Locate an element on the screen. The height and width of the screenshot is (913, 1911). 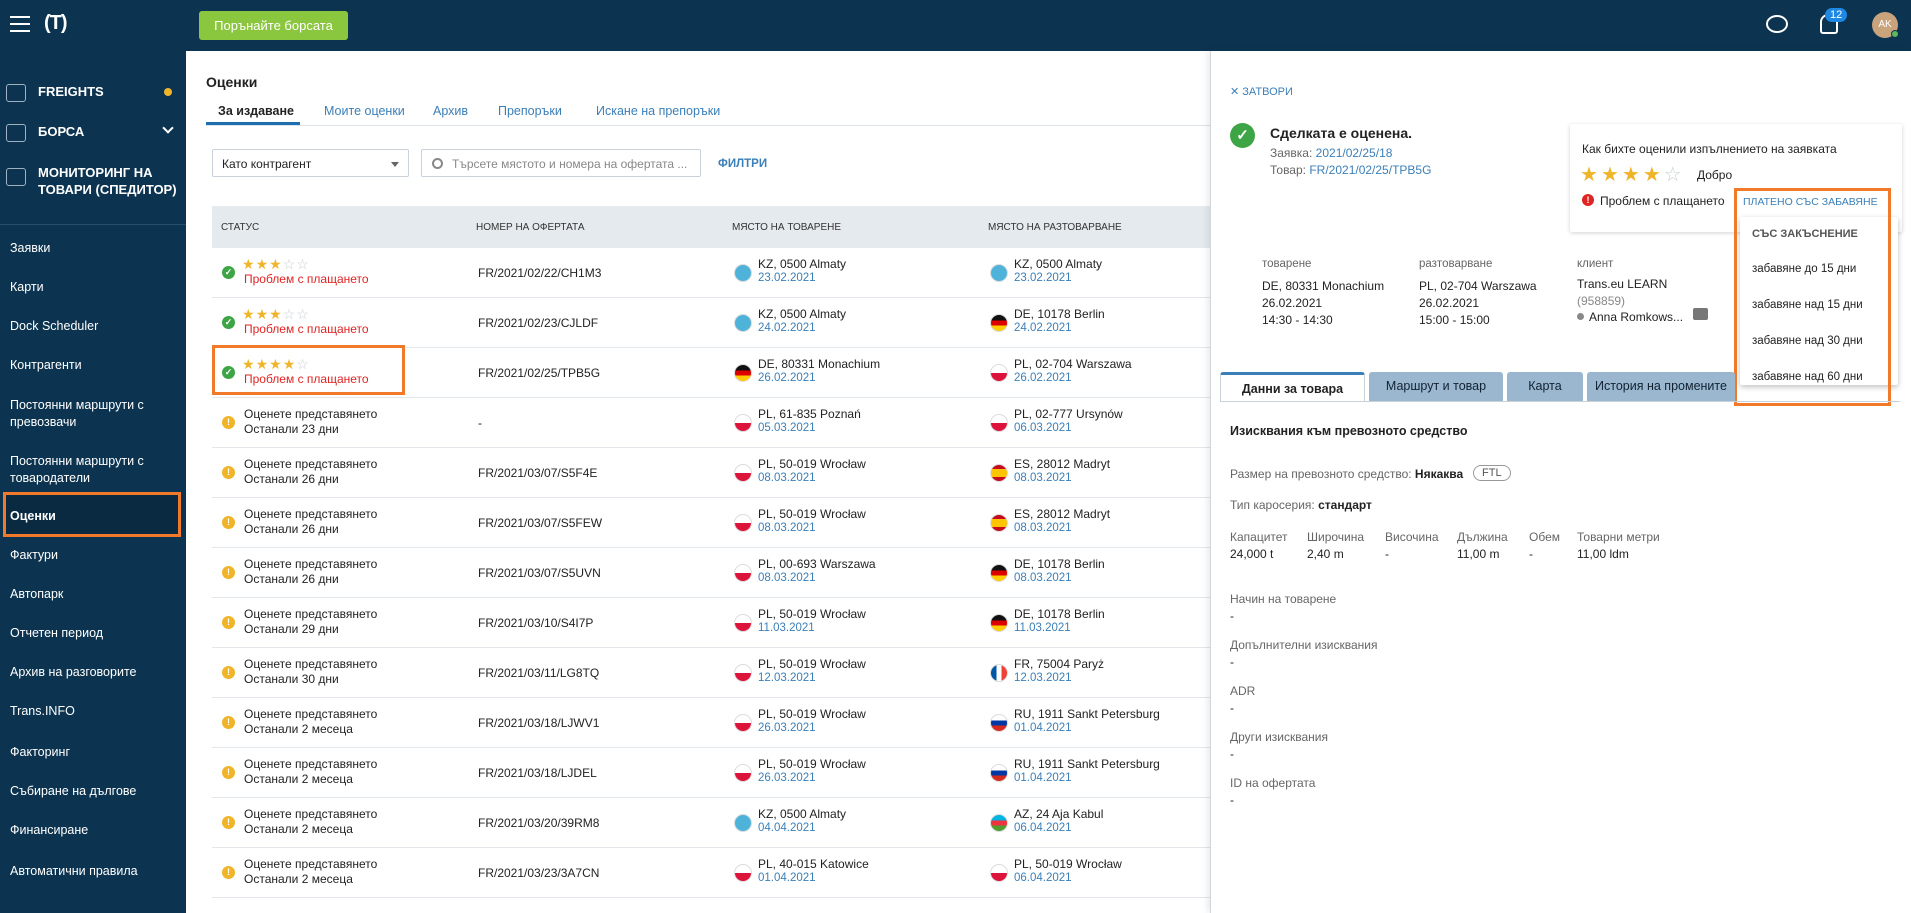
sidebar-item-chat-archive: Архив на разговорите is located at coordinates (73, 672).